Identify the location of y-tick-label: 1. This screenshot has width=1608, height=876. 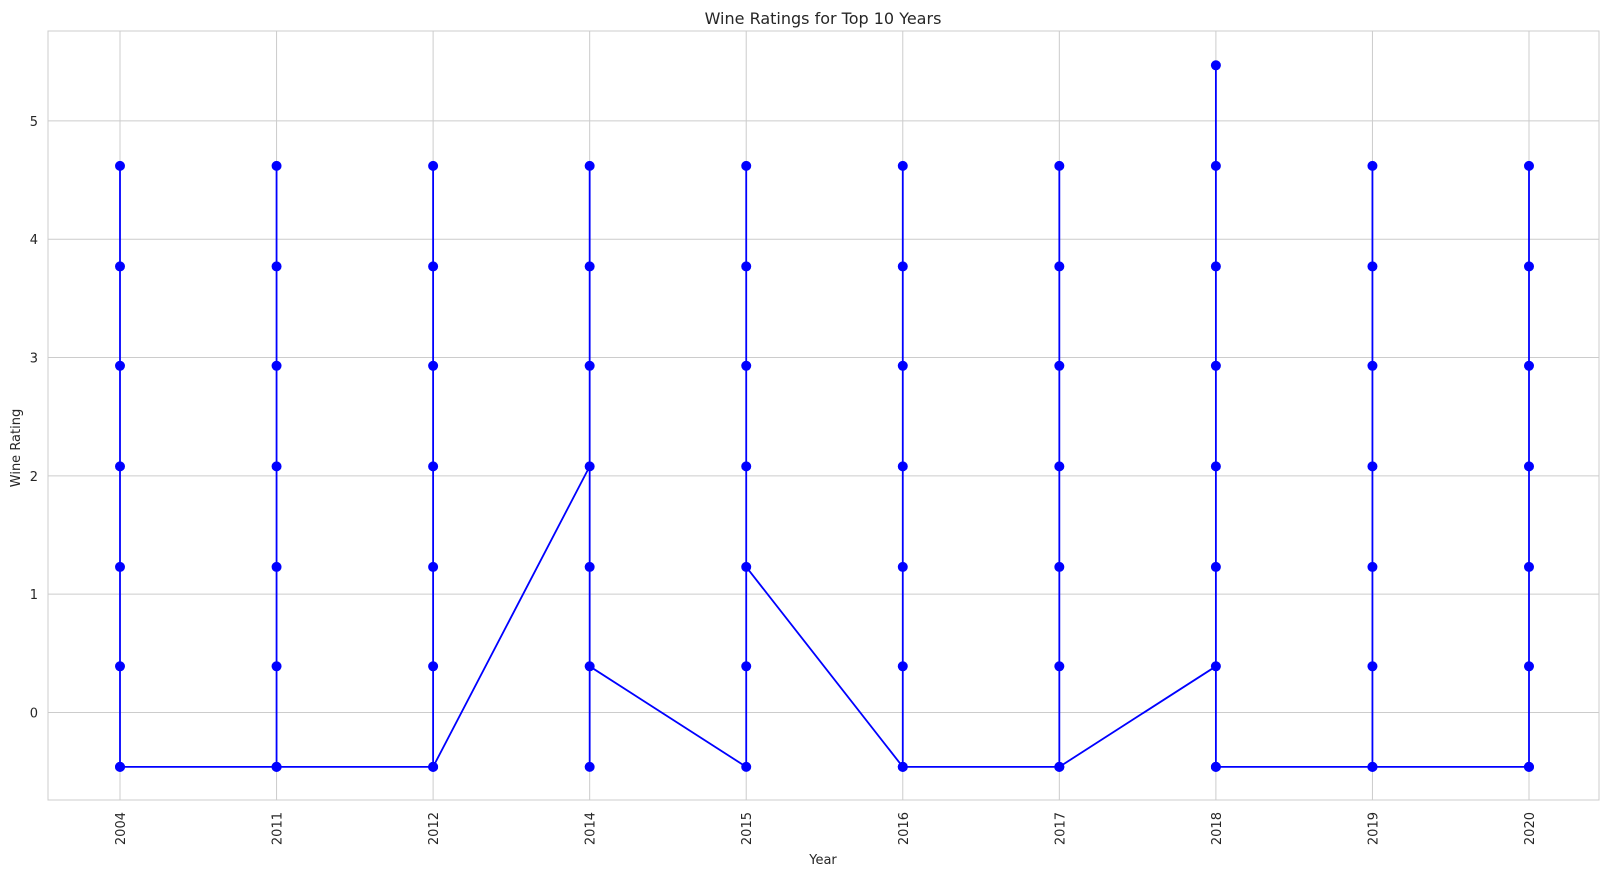
(34, 595).